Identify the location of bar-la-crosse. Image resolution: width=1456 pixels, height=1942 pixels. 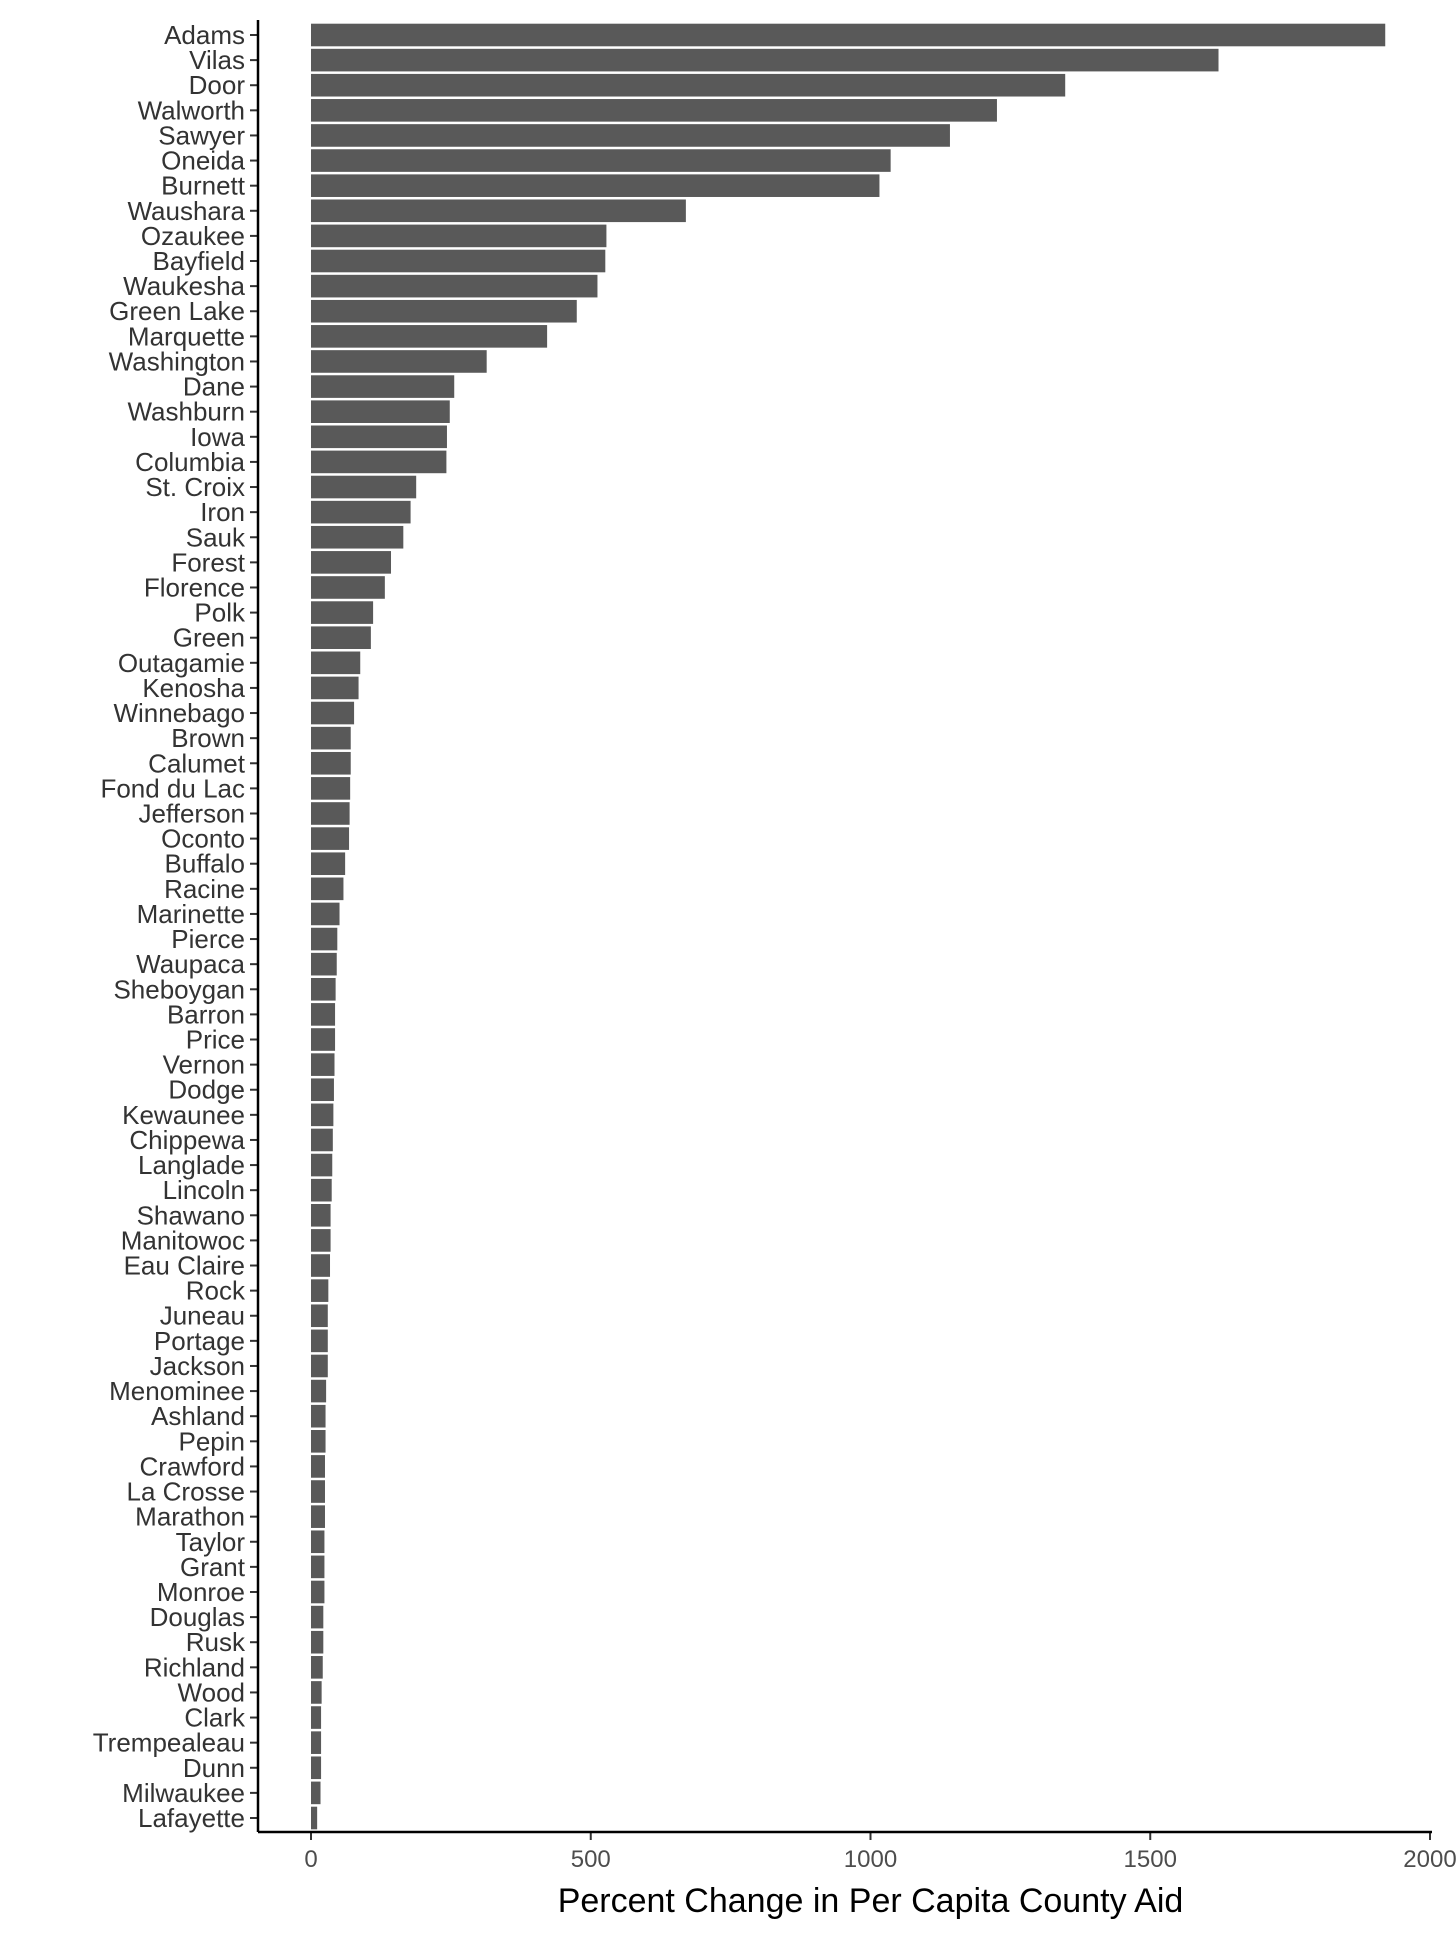
(318, 1491).